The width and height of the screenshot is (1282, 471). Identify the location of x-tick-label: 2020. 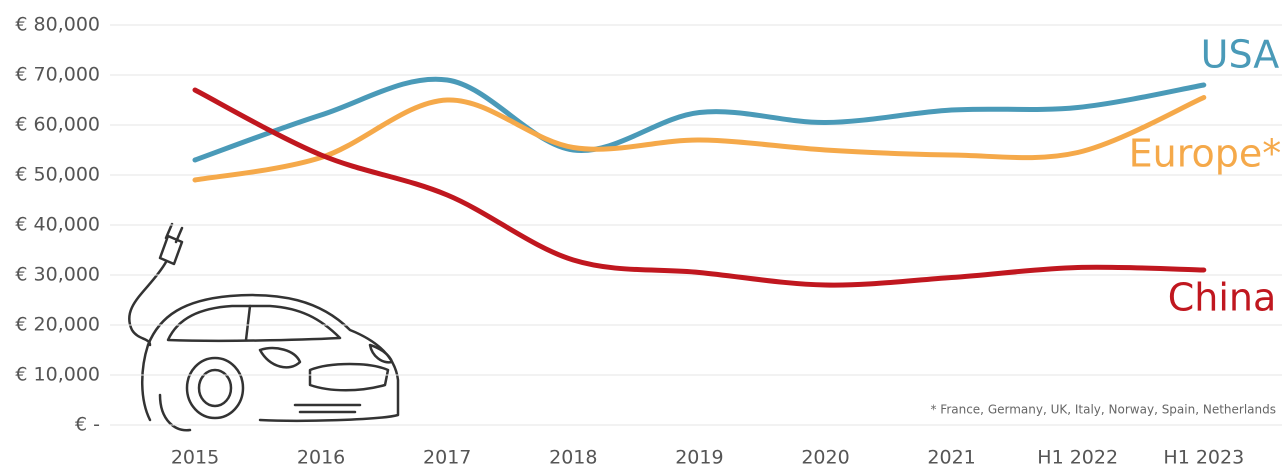
(825, 458).